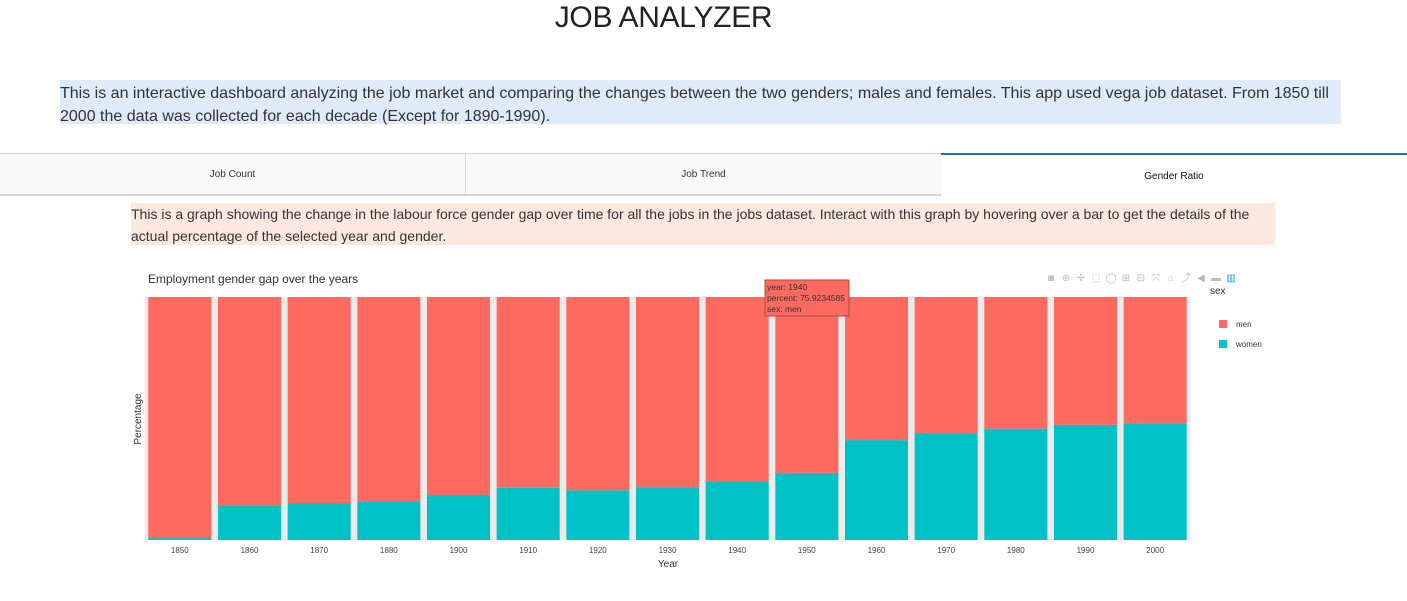  What do you see at coordinates (787, 287) in the screenshot?
I see `tooltip-line: year: 1940` at bounding box center [787, 287].